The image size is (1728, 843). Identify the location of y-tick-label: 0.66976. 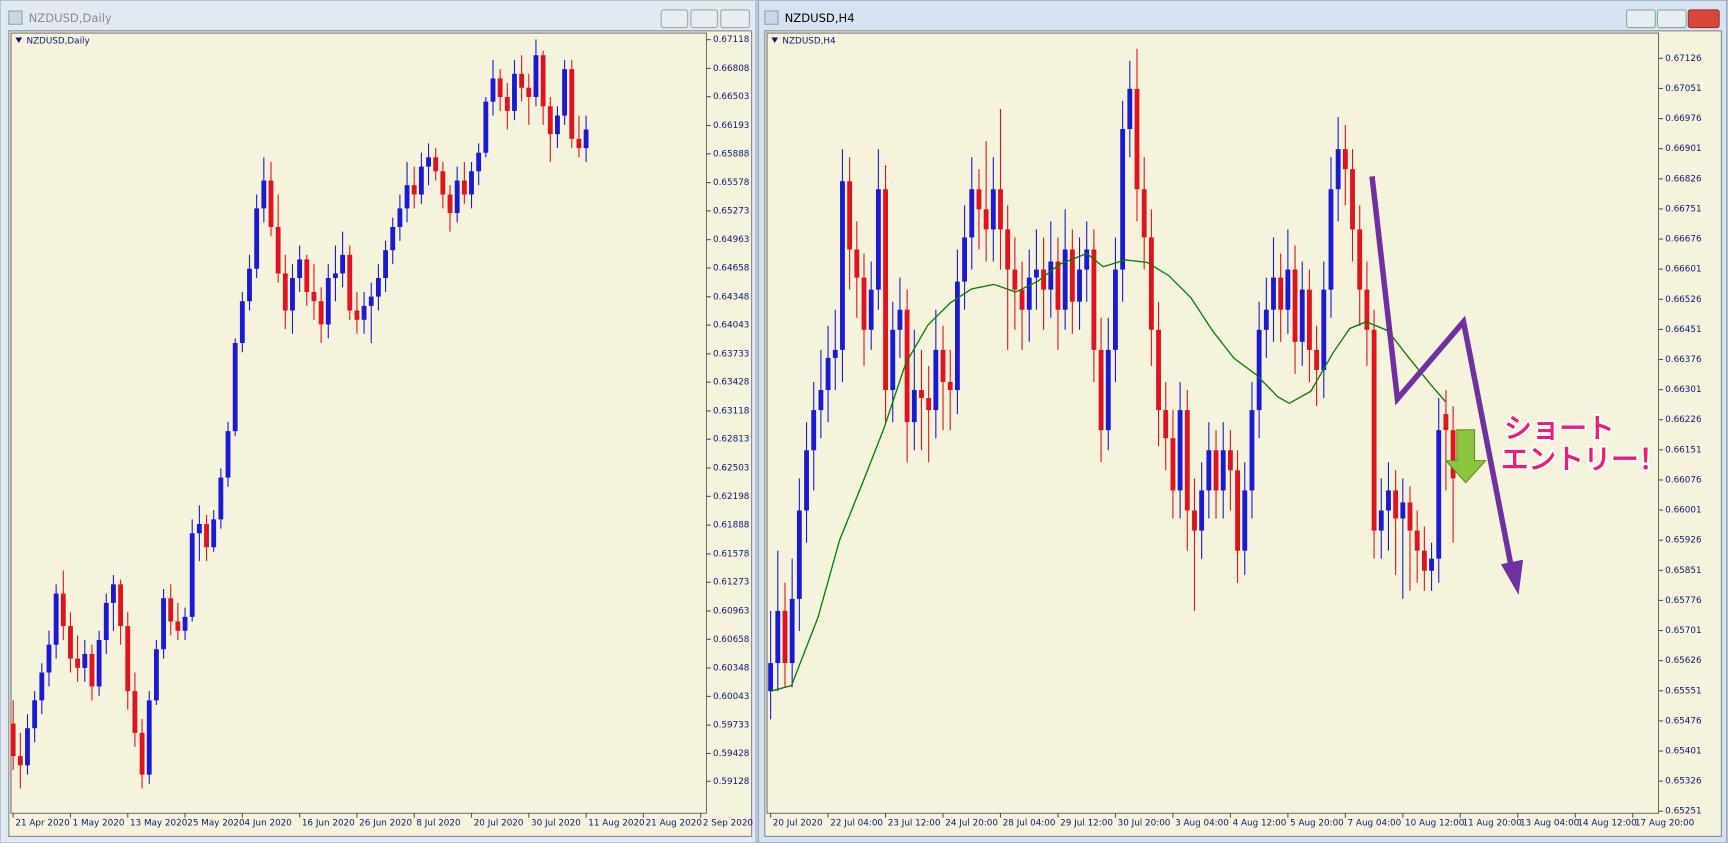
(1683, 119).